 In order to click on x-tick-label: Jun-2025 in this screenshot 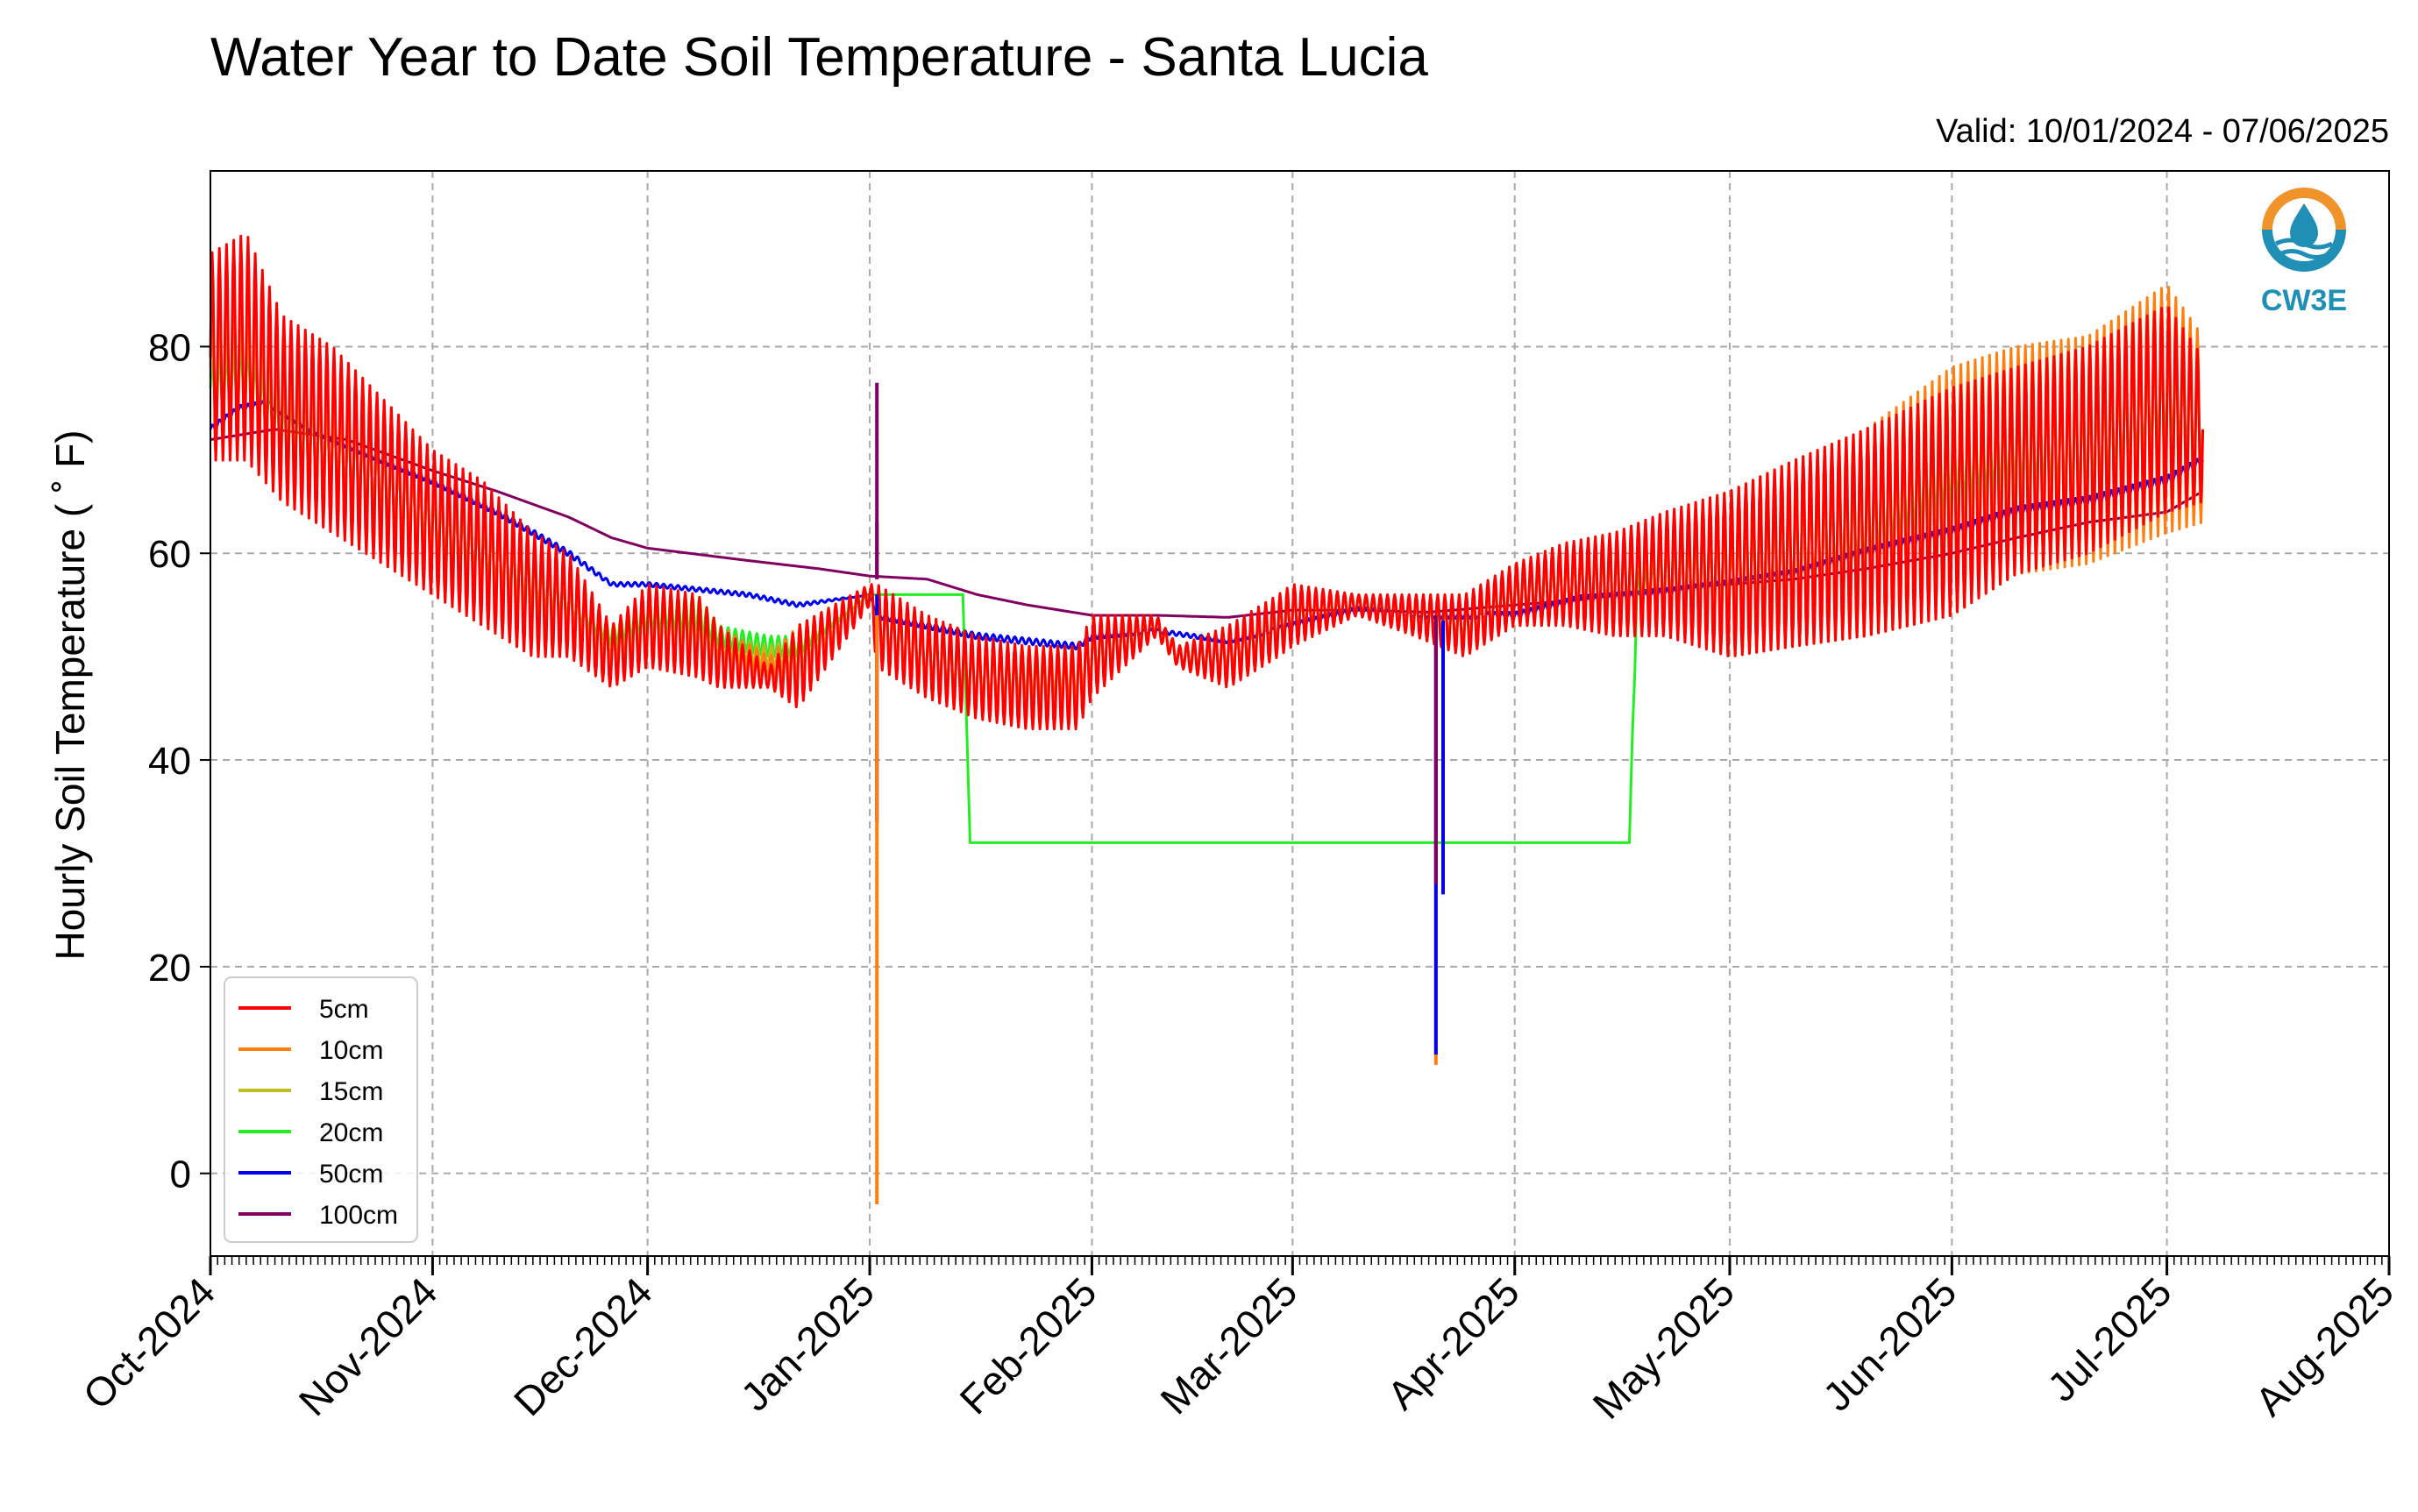, I will do `click(1889, 1343)`.